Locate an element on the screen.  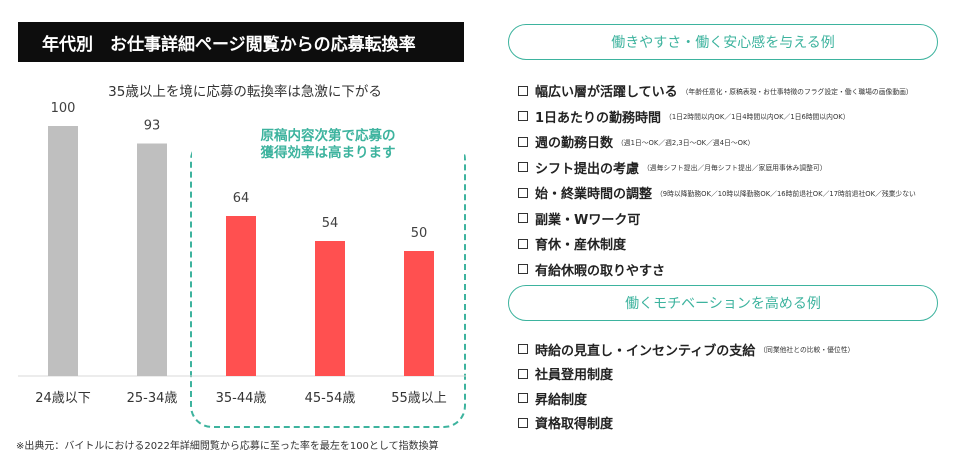
highlight-note-line1: 原稿内容次第で応募の is located at coordinates (328, 136).